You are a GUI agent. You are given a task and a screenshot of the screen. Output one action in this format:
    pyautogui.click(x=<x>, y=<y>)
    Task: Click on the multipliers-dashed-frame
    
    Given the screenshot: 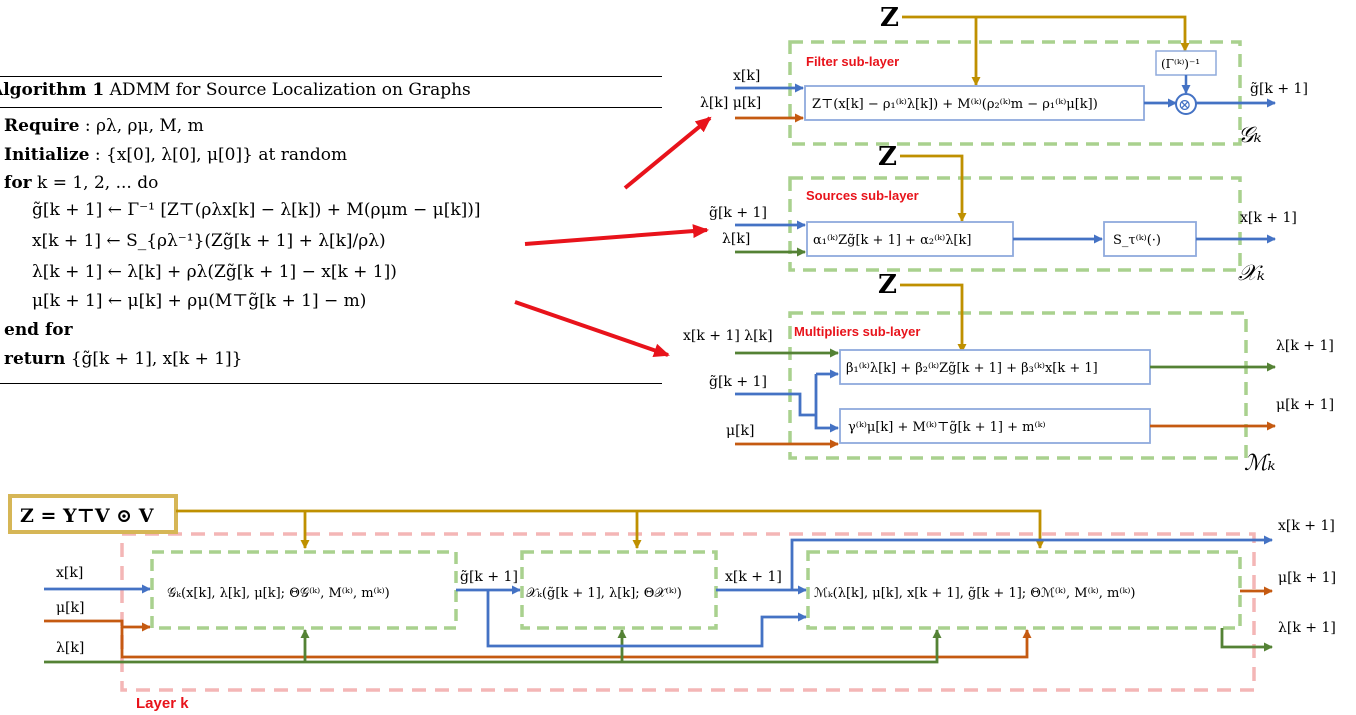 What is the action you would take?
    pyautogui.click(x=1018, y=385)
    